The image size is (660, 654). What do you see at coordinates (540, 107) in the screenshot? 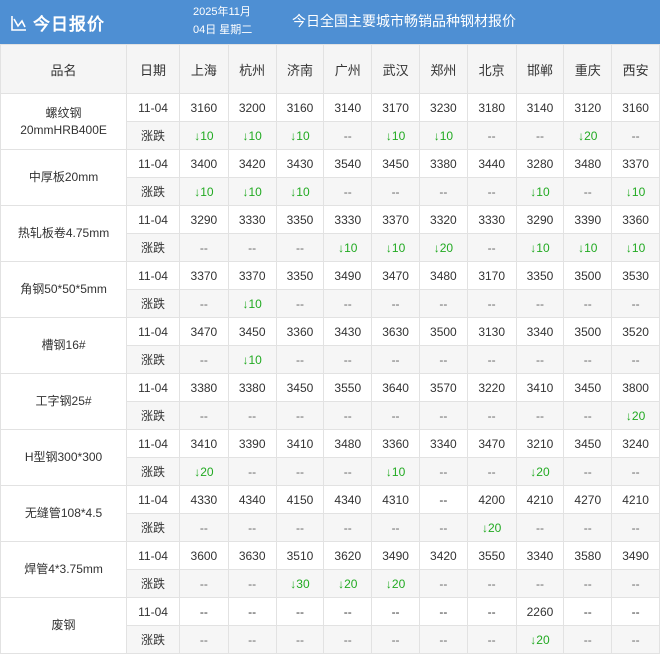
I see `price-cell: 3140` at bounding box center [540, 107].